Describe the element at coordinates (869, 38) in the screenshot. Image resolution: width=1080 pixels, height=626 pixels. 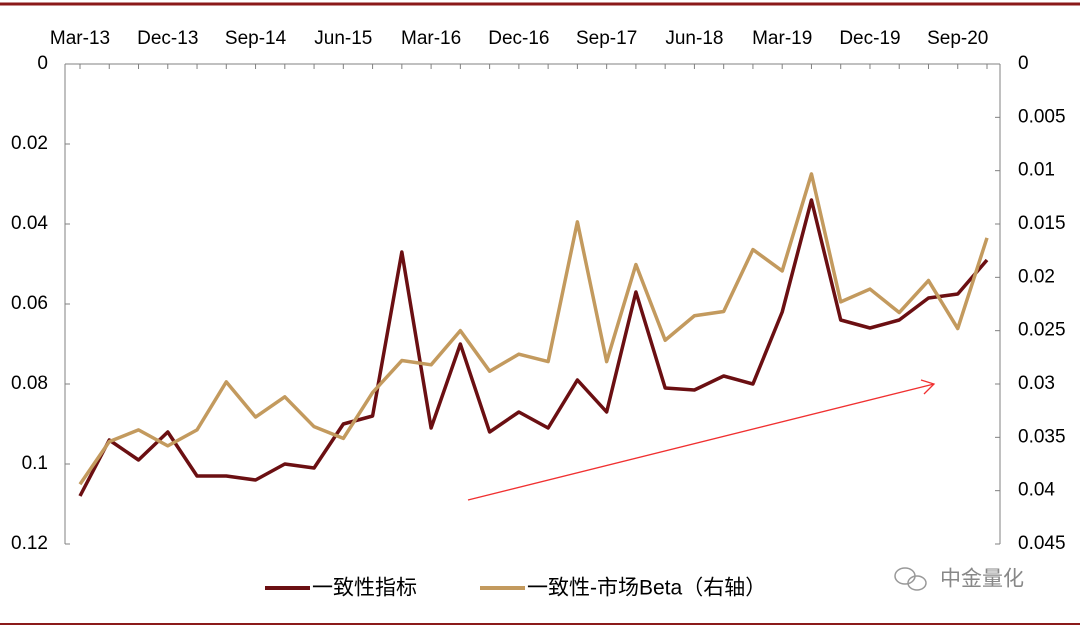
I see `x-tick-label: Dec-19` at that location.